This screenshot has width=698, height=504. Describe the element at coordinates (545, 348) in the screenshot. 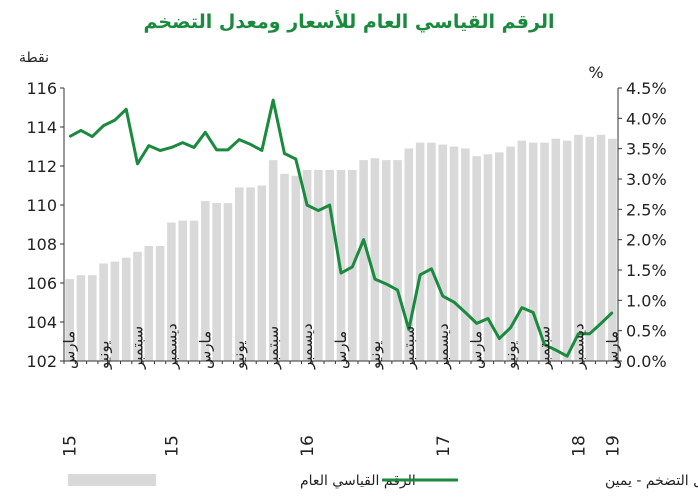

I see `x-month-label-14: سبتمبر` at that location.